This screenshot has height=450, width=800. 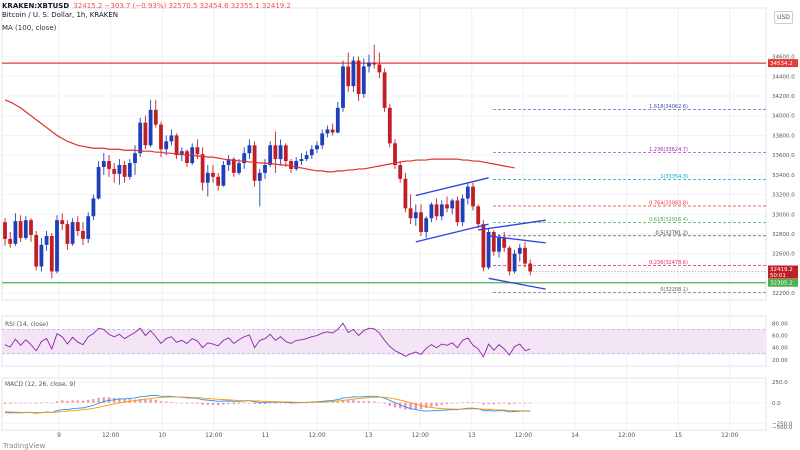 I want to click on price-tick-label: 34600.0, so click(x=783, y=58).